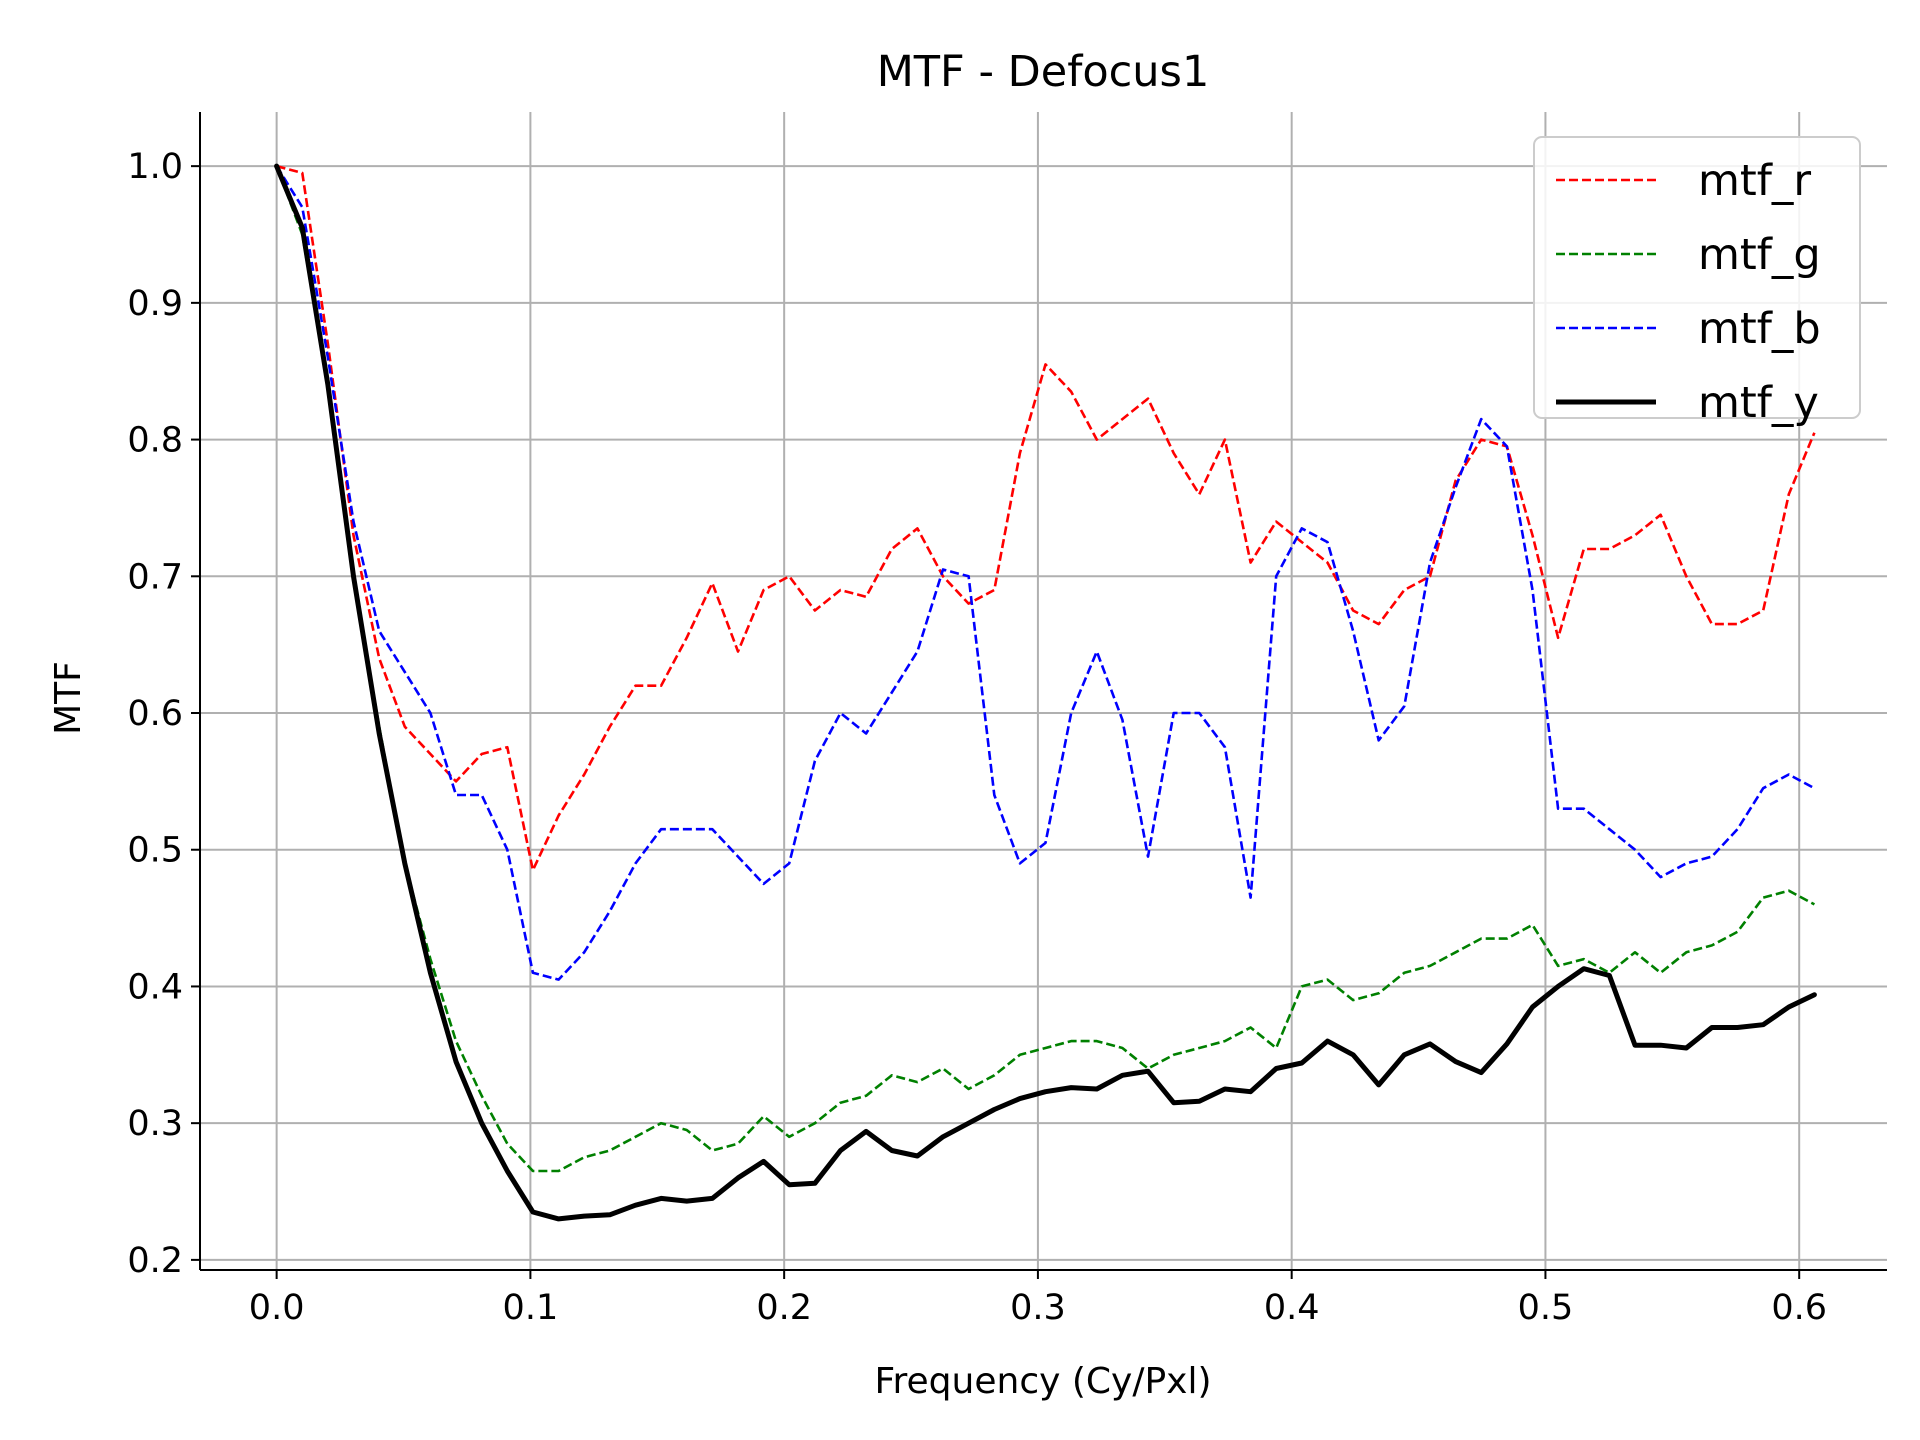  Describe the element at coordinates (155, 1124) in the screenshot. I see `y-tick-label: 0.3` at that location.